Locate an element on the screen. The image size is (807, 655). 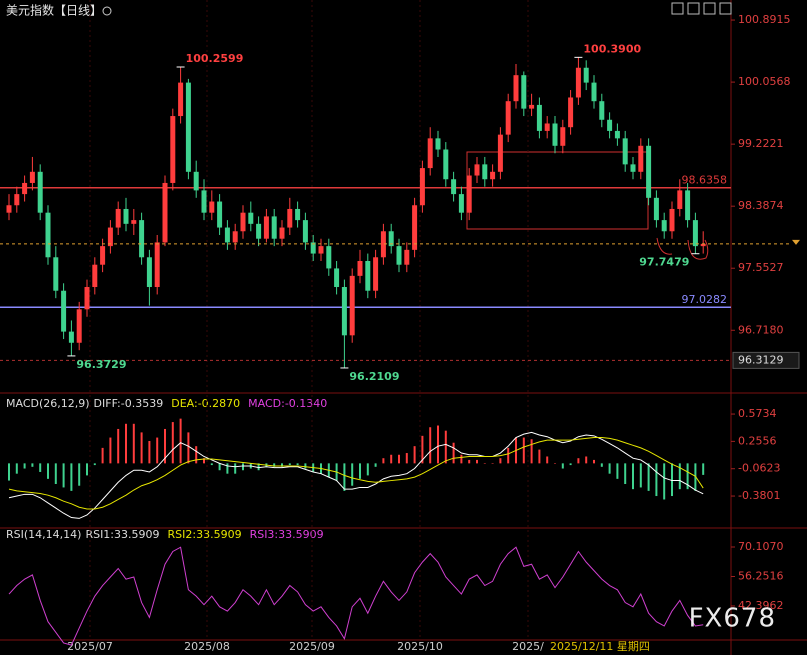
horizontal-line-label: 97.0282 is located at coordinates (705, 299).